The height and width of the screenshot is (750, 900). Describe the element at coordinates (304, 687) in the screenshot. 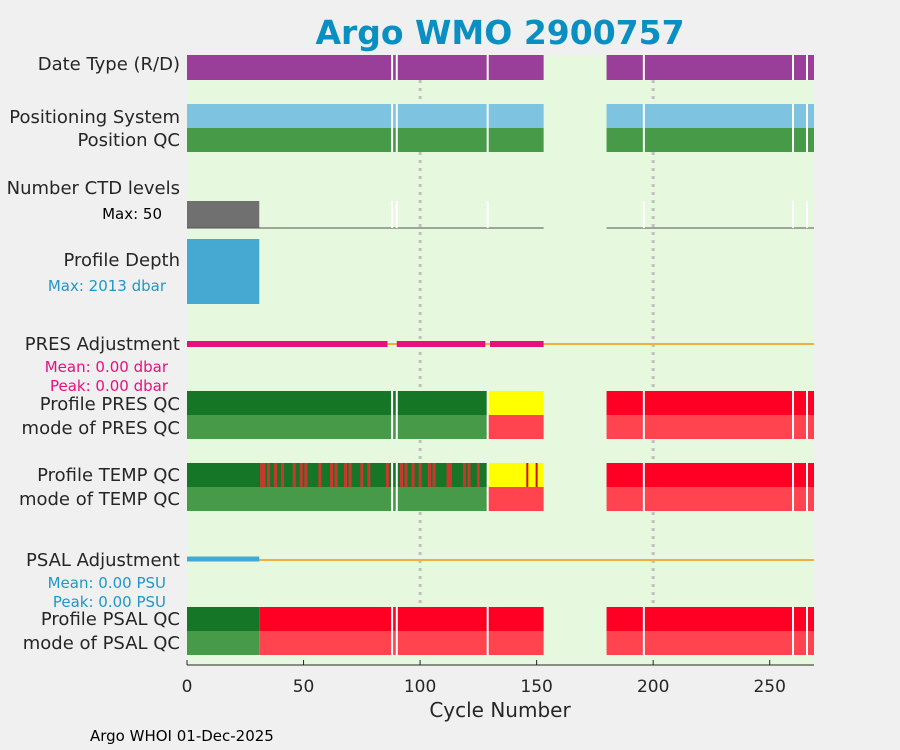

I see `x-tick-label: 50` at that location.